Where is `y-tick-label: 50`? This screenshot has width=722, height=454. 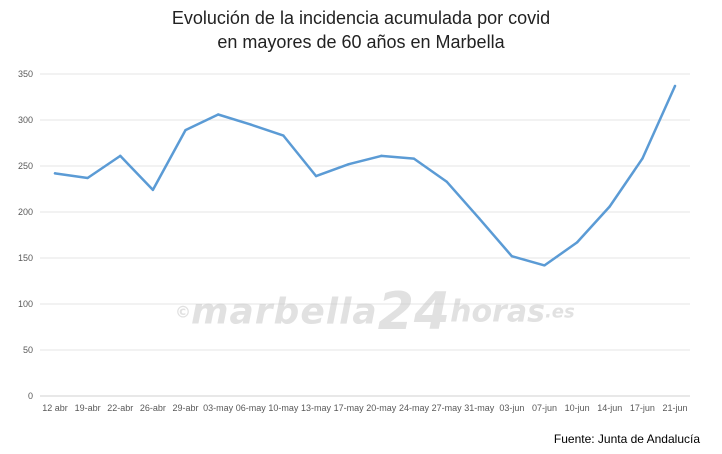 y-tick-label: 50 is located at coordinates (28, 350).